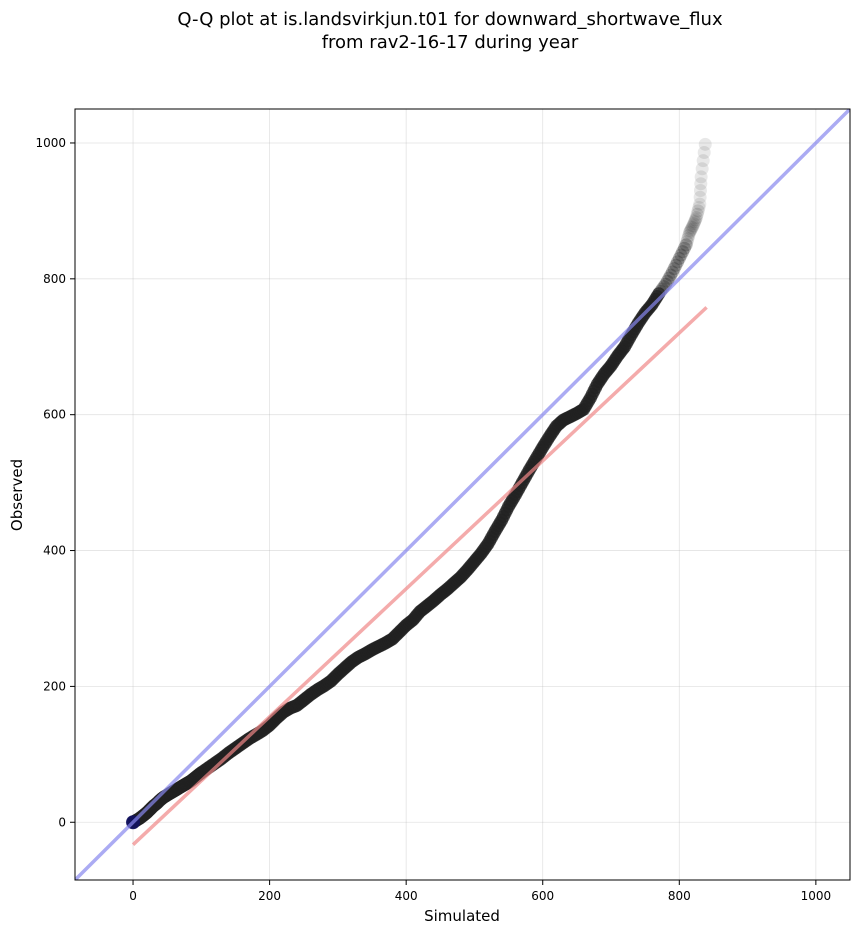 This screenshot has width=860, height=934. What do you see at coordinates (462, 916) in the screenshot?
I see `x-axis-label: Simulated` at bounding box center [462, 916].